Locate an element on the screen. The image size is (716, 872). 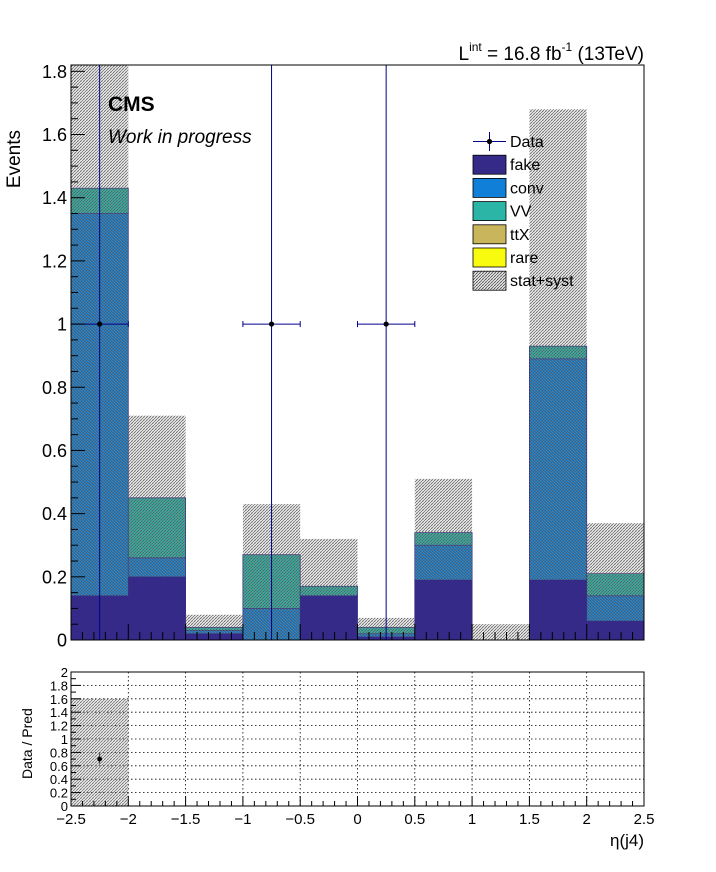
legend: Data fake conv VV ttX rare stat+syst is located at coordinates (523, 211).